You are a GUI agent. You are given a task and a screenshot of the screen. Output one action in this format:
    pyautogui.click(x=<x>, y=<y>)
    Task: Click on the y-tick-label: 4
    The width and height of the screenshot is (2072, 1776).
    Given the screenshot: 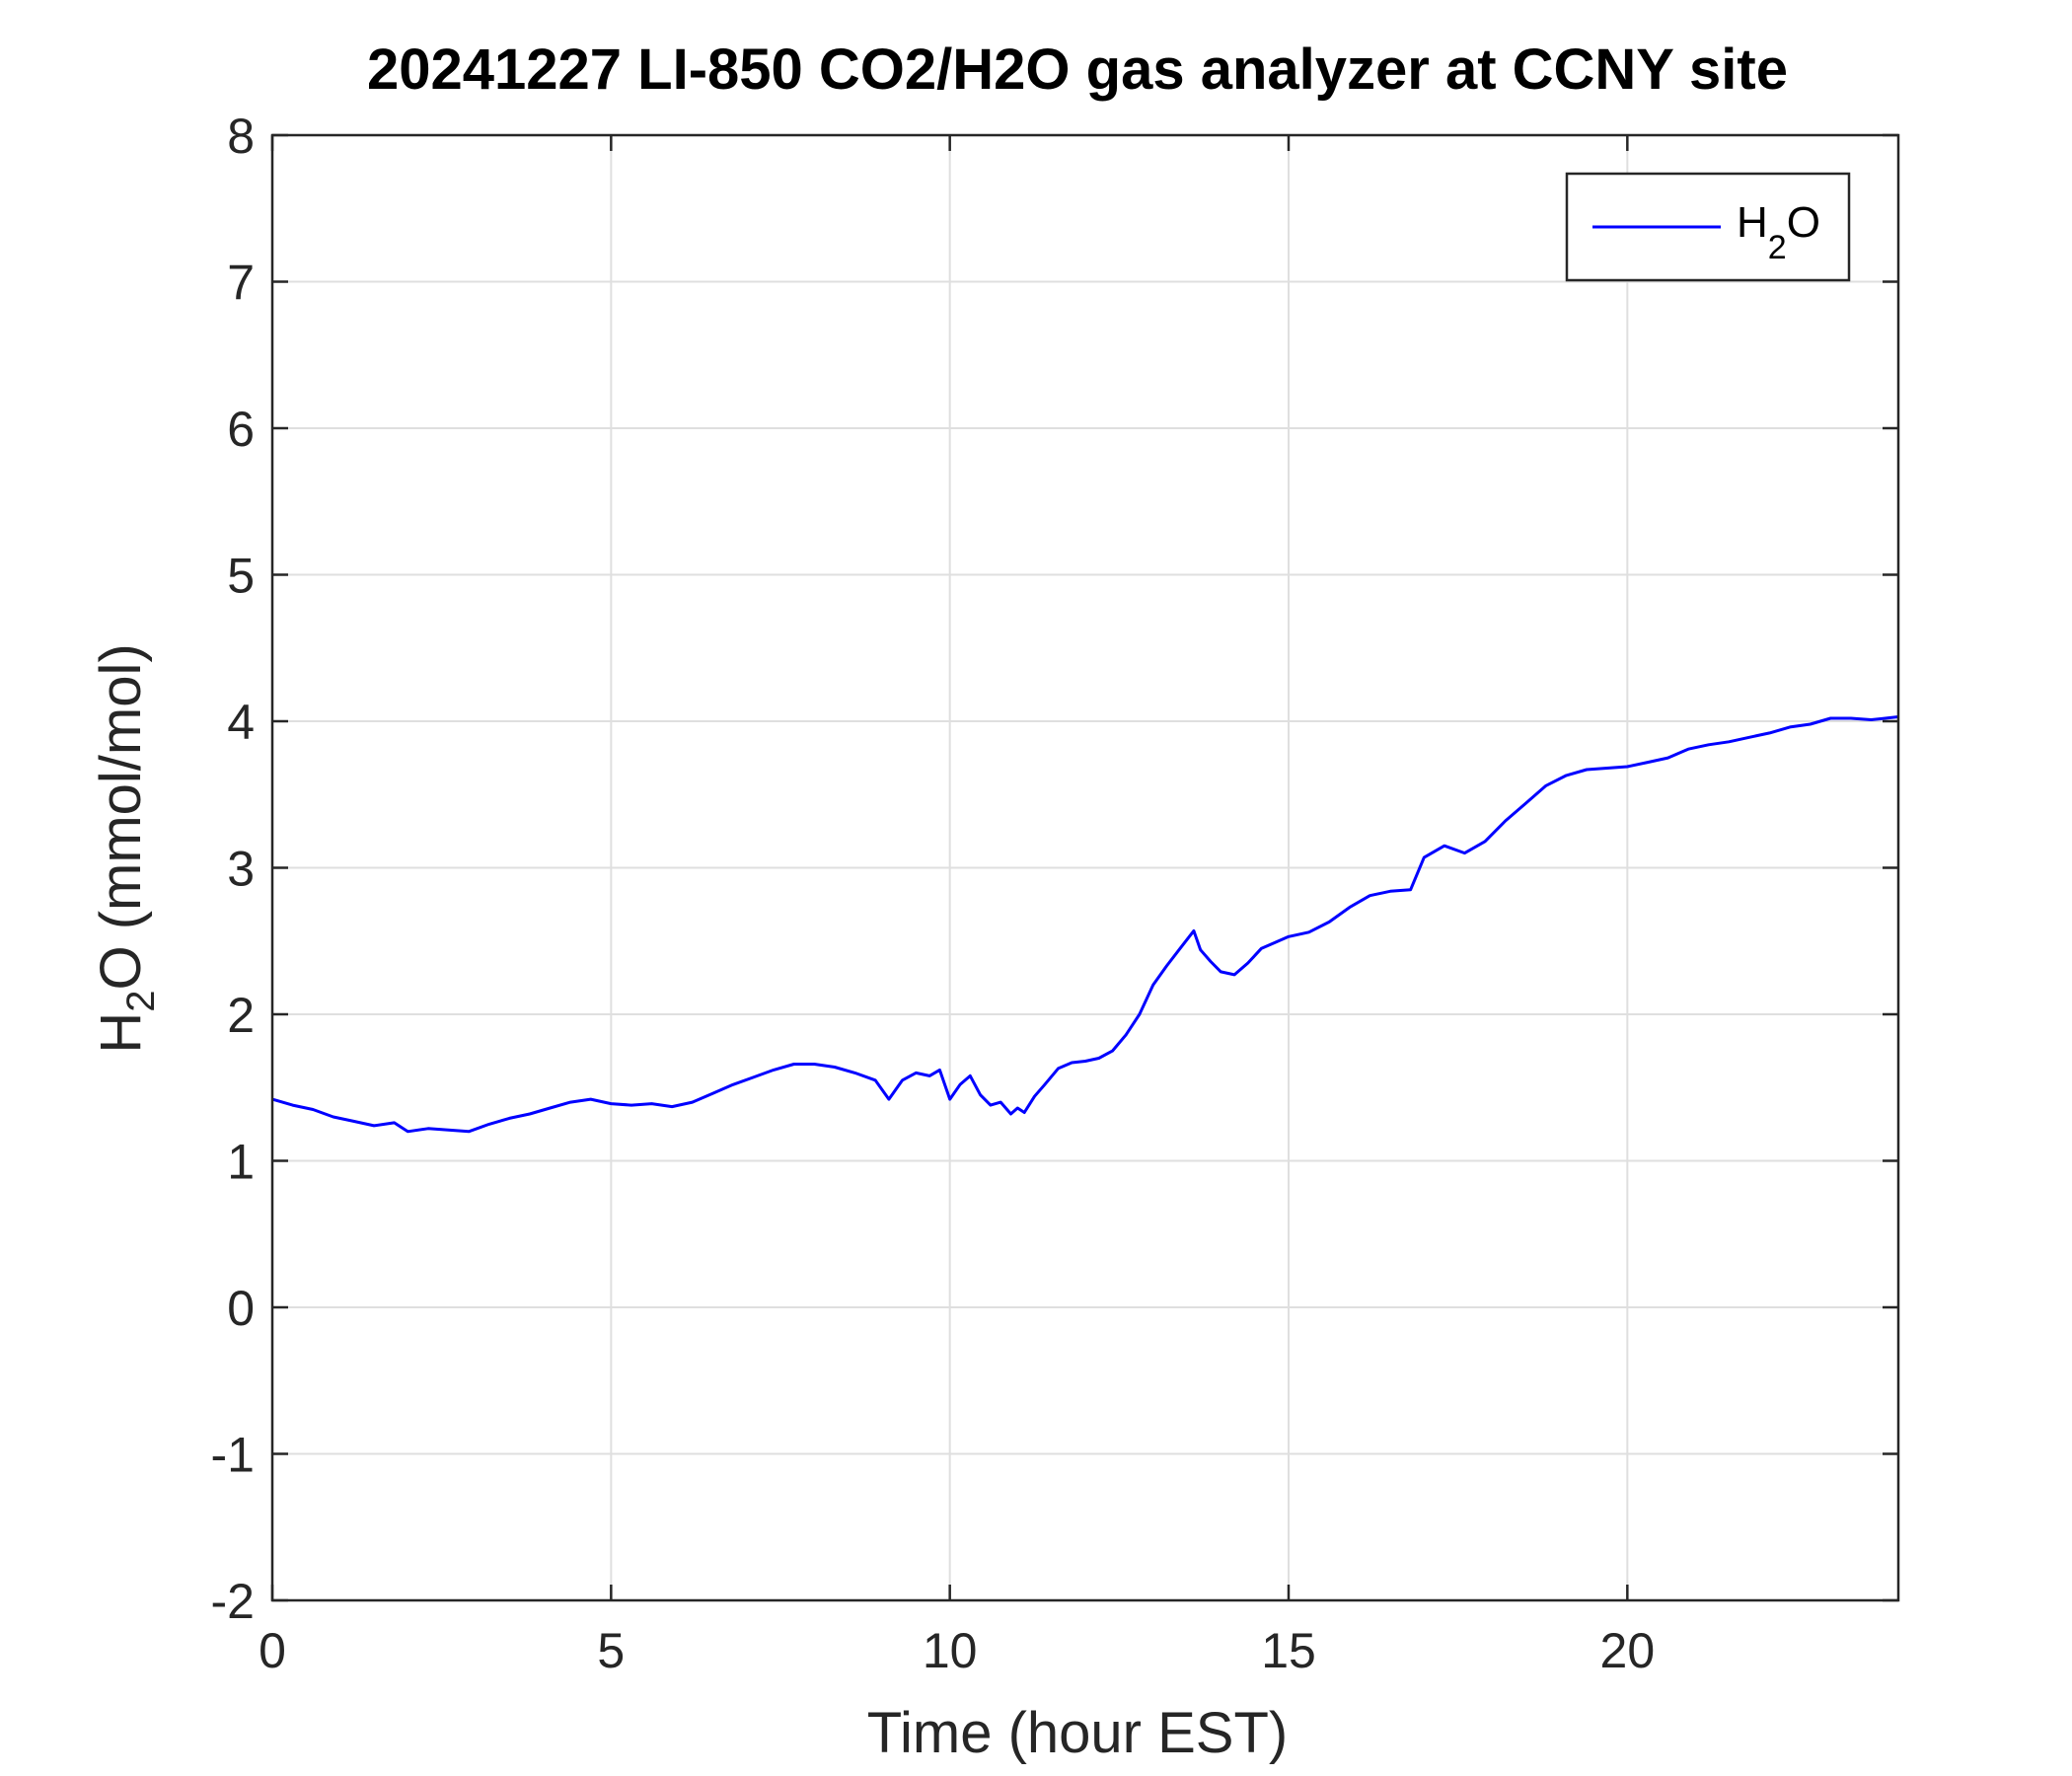 What is the action you would take?
    pyautogui.click(x=241, y=722)
    